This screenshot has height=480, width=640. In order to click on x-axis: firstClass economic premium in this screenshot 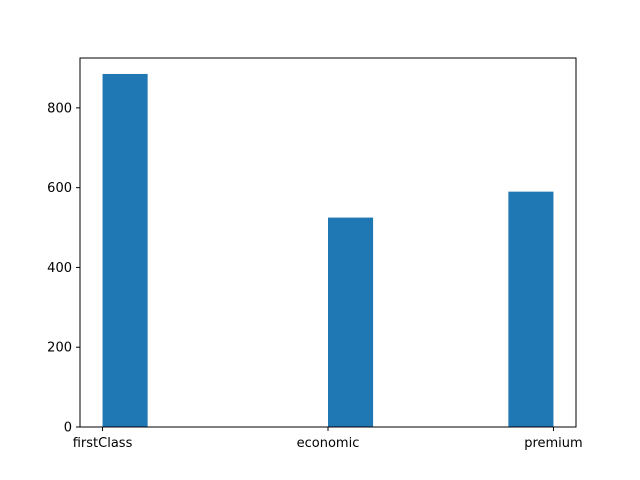, I will do `click(328, 439)`.